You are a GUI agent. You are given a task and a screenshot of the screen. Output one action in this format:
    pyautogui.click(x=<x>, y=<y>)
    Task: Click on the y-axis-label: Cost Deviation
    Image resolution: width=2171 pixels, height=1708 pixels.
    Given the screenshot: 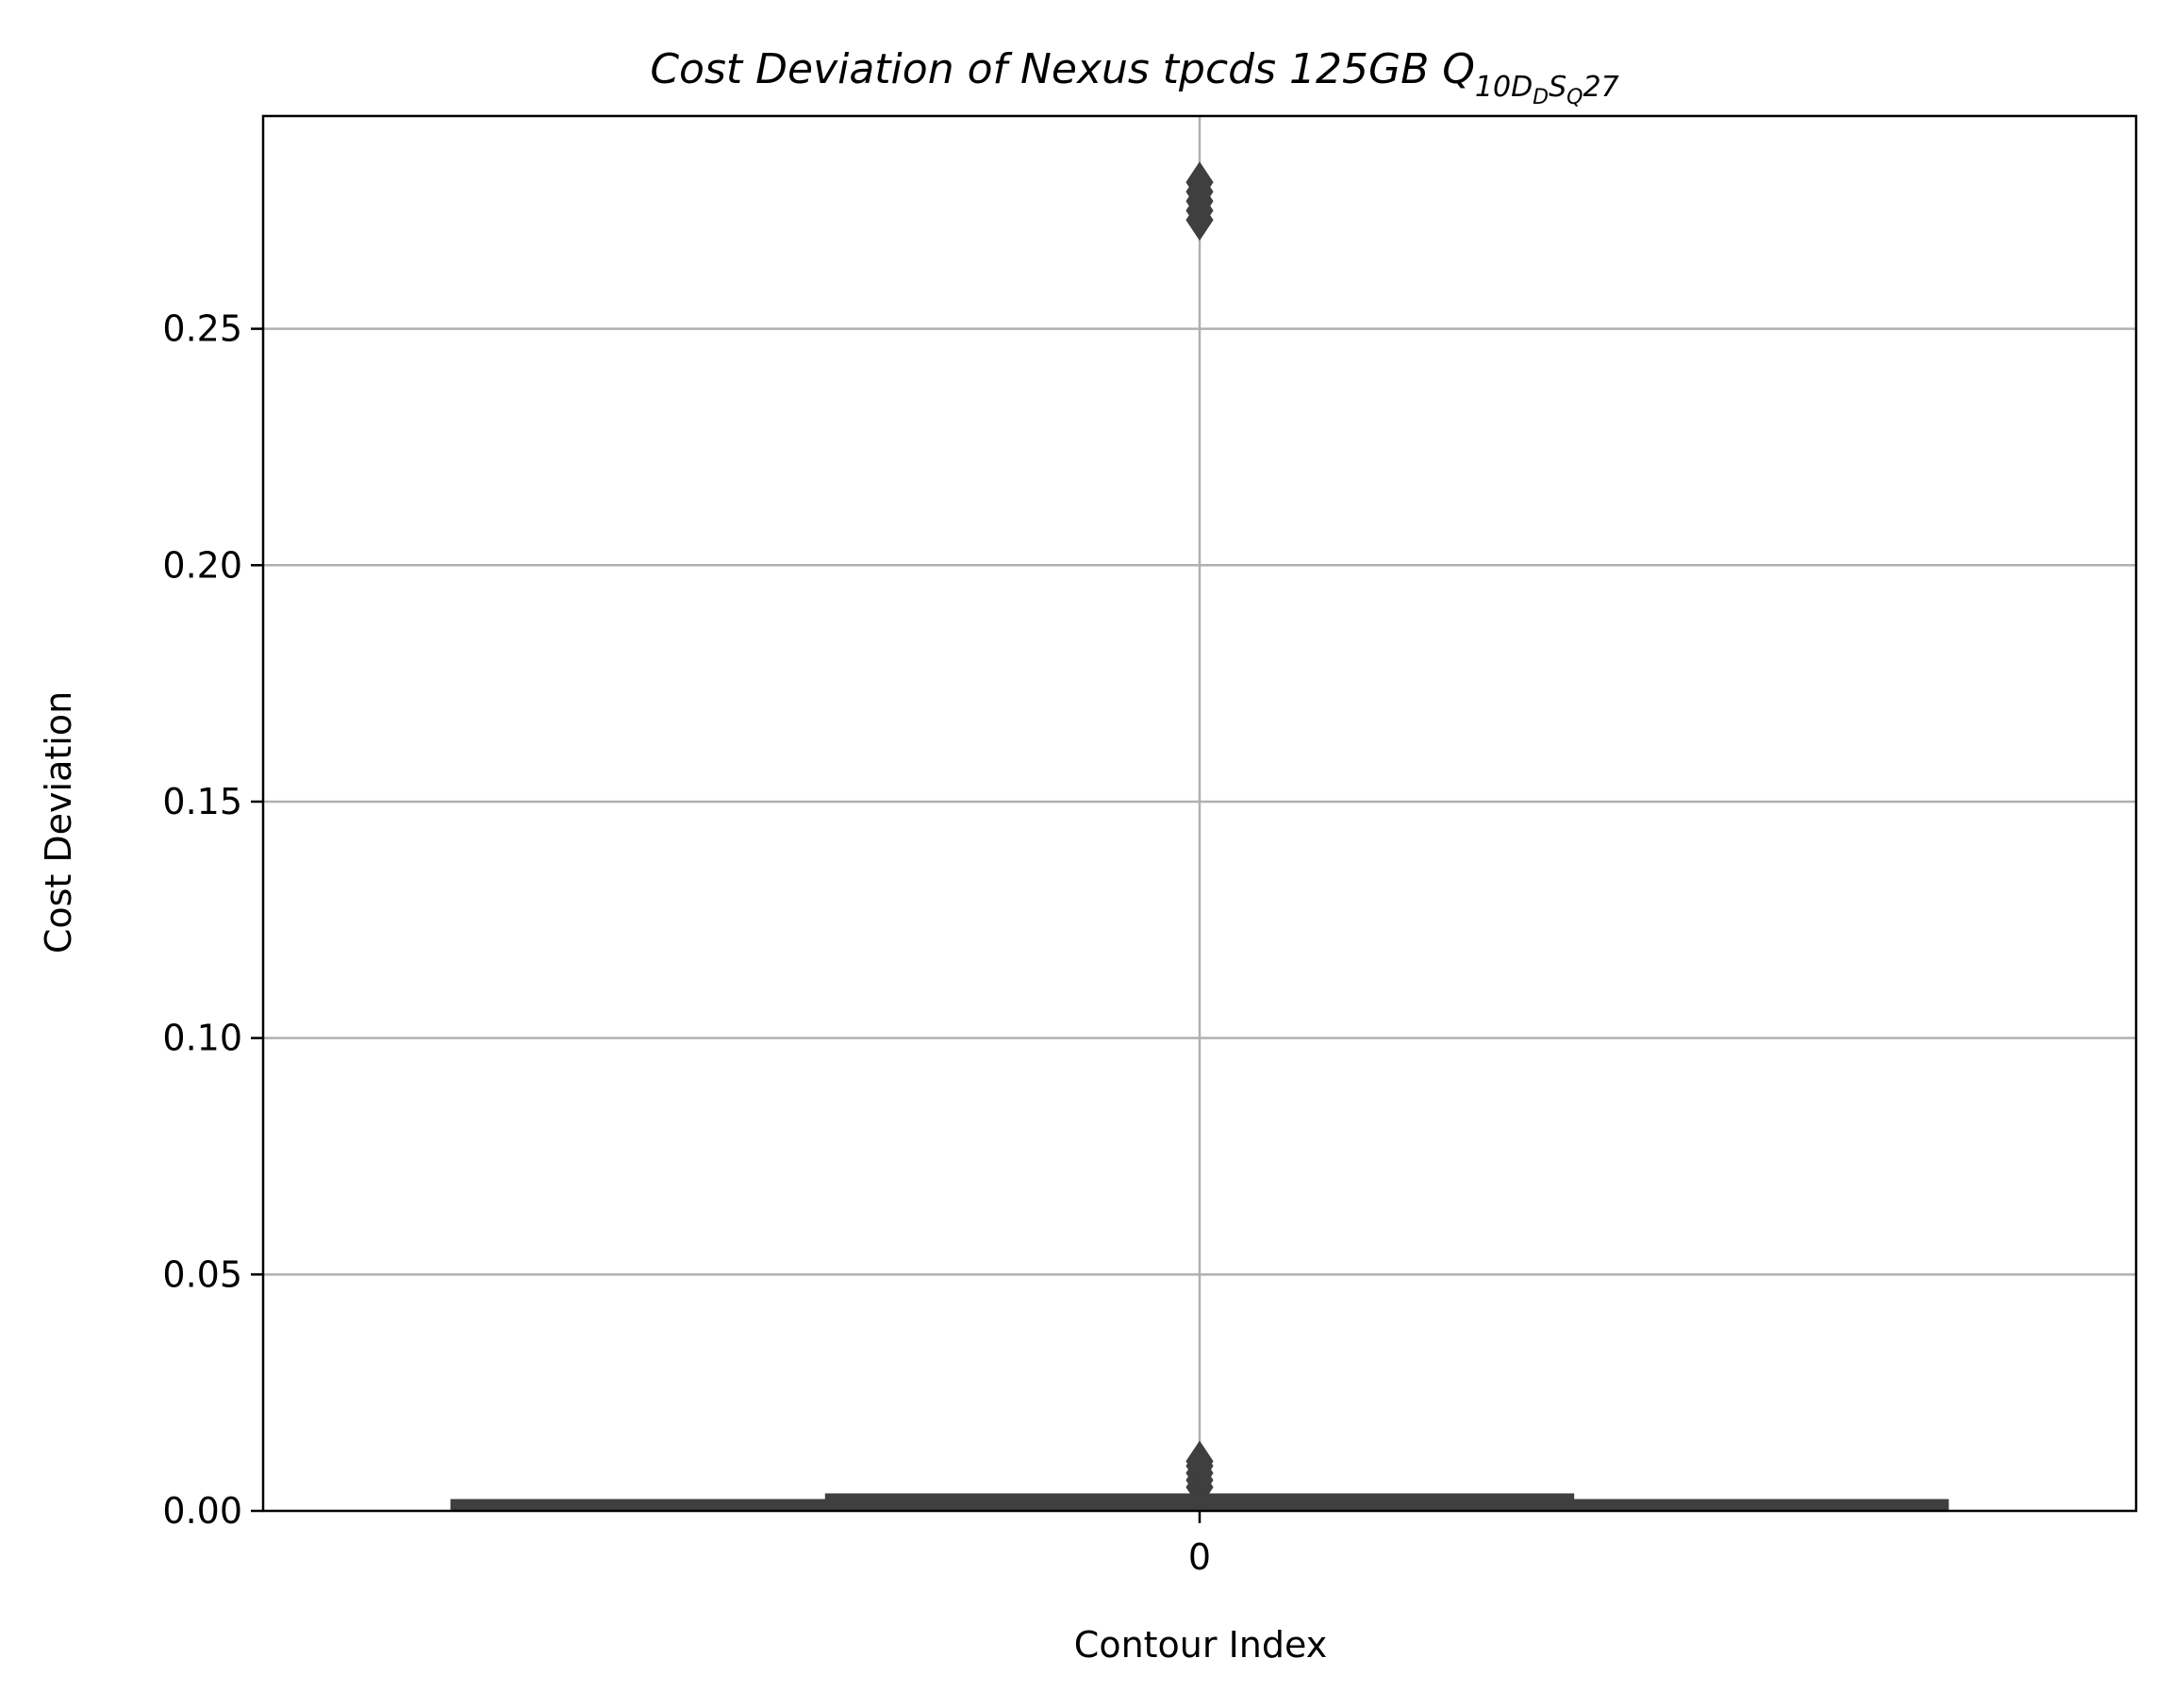 What is the action you would take?
    pyautogui.click(x=58, y=822)
    